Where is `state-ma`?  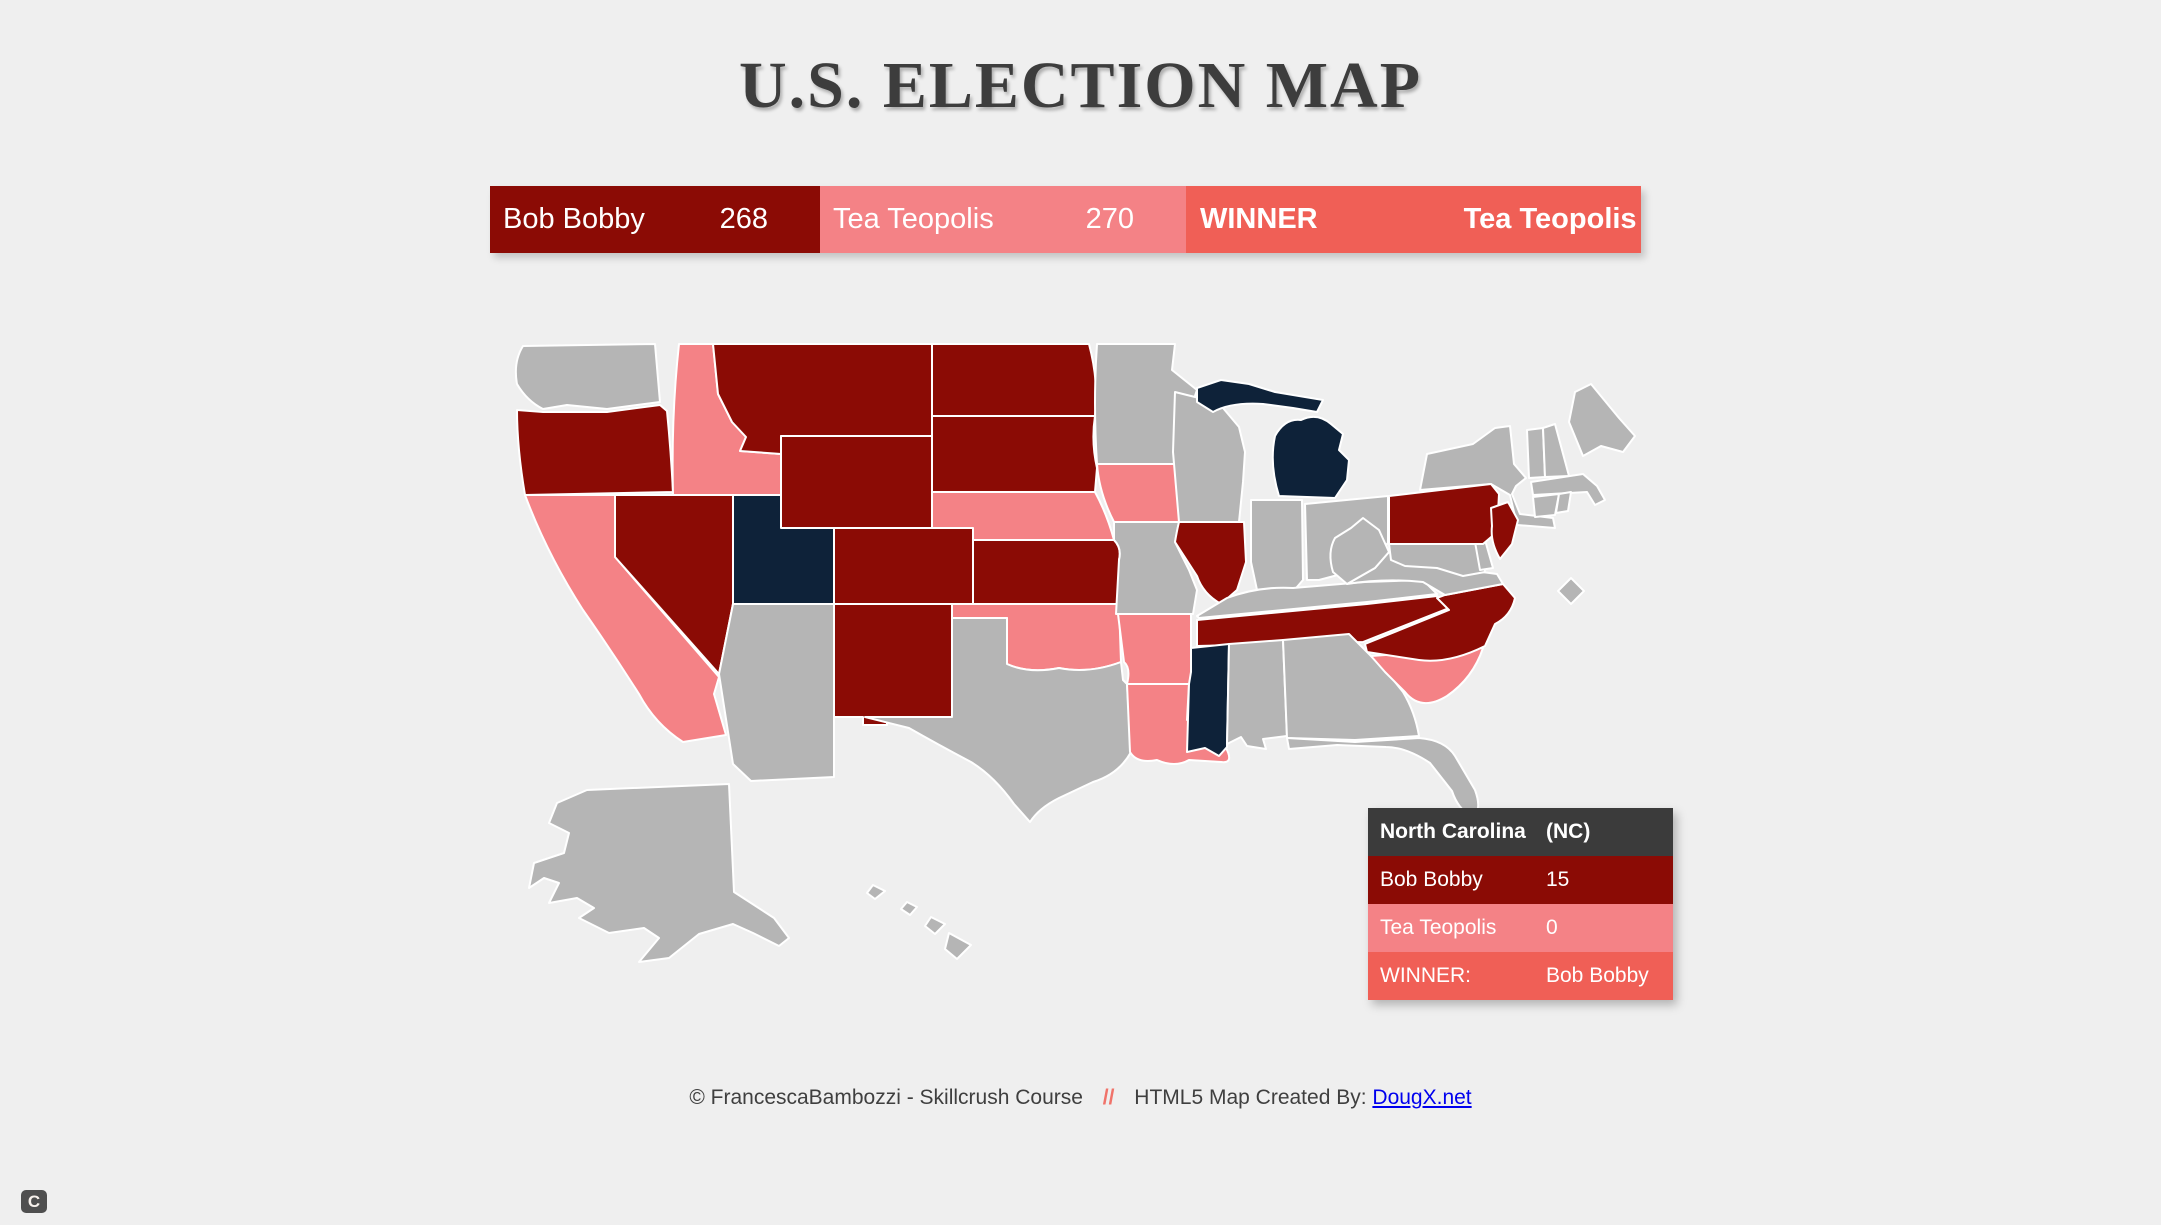 state-ma is located at coordinates (1568, 489).